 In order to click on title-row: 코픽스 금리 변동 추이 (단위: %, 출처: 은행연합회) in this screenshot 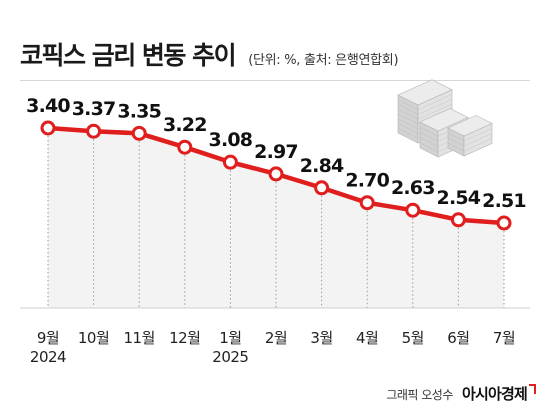, I will do `click(209, 54)`.